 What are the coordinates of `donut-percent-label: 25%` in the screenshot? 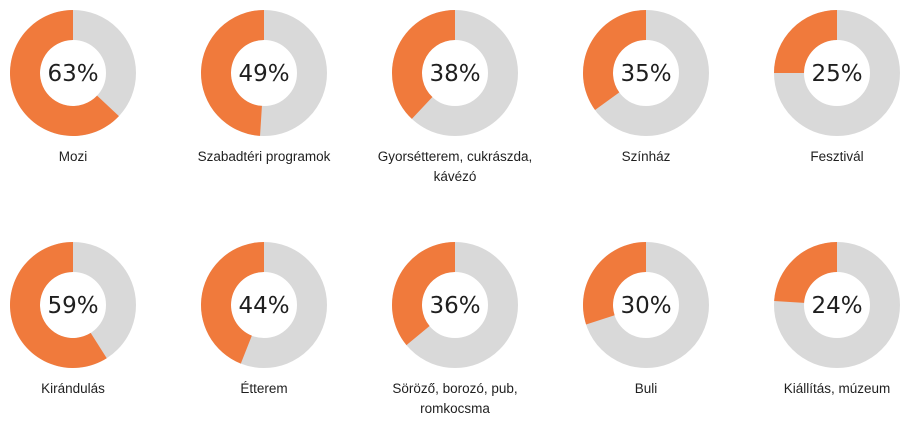 It's located at (836, 74).